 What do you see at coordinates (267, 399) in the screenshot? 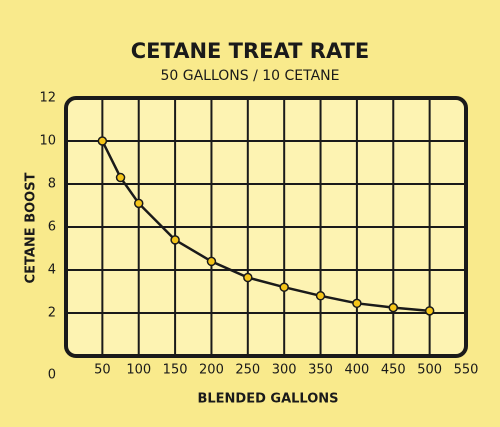
I see `x-axis-label: BLENDED GALLONS` at bounding box center [267, 399].